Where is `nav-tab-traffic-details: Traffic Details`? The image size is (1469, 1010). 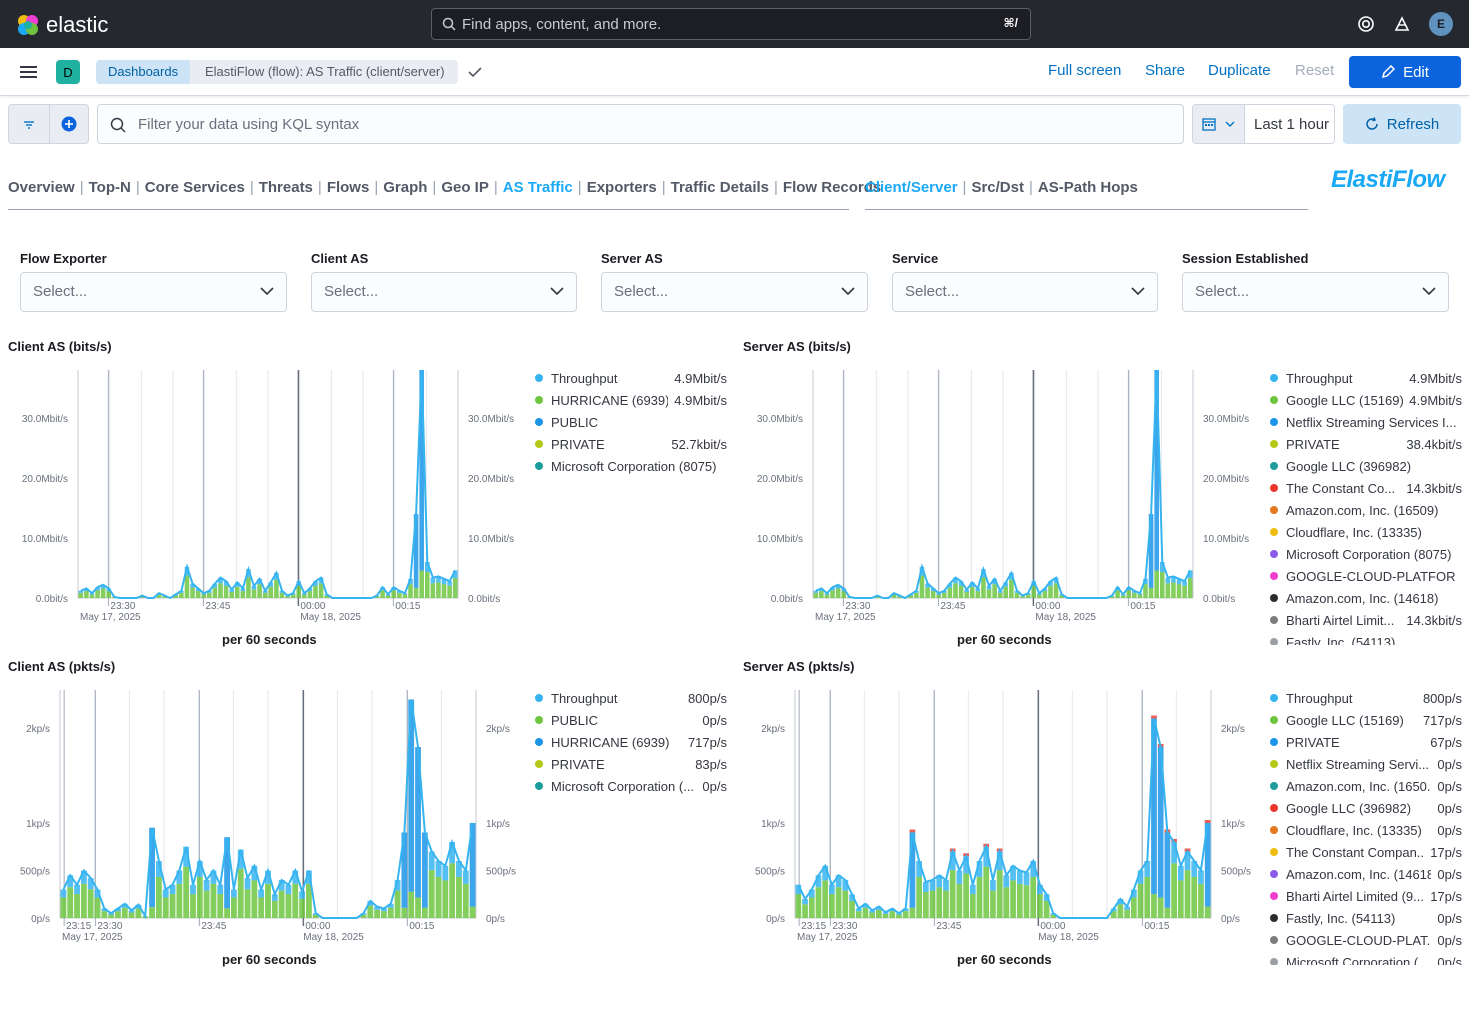
nav-tab-traffic-details: Traffic Details is located at coordinates (719, 187).